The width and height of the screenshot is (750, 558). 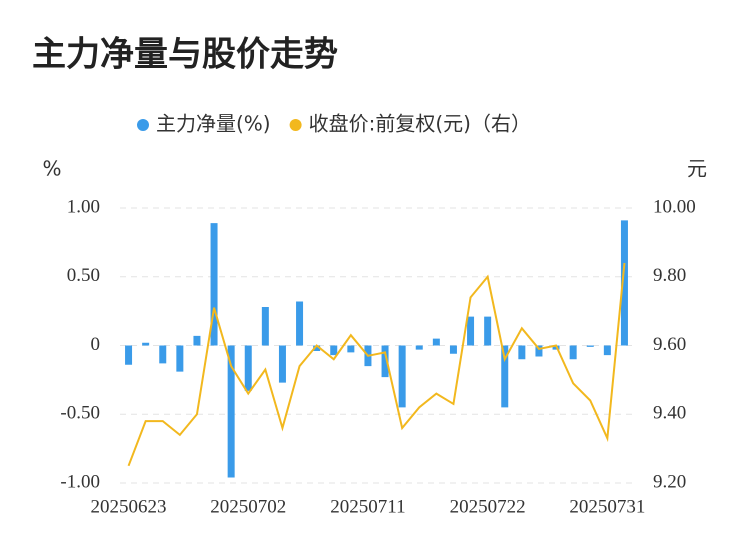 What do you see at coordinates (83, 206) in the screenshot?
I see `y-tick-label: 1.00` at bounding box center [83, 206].